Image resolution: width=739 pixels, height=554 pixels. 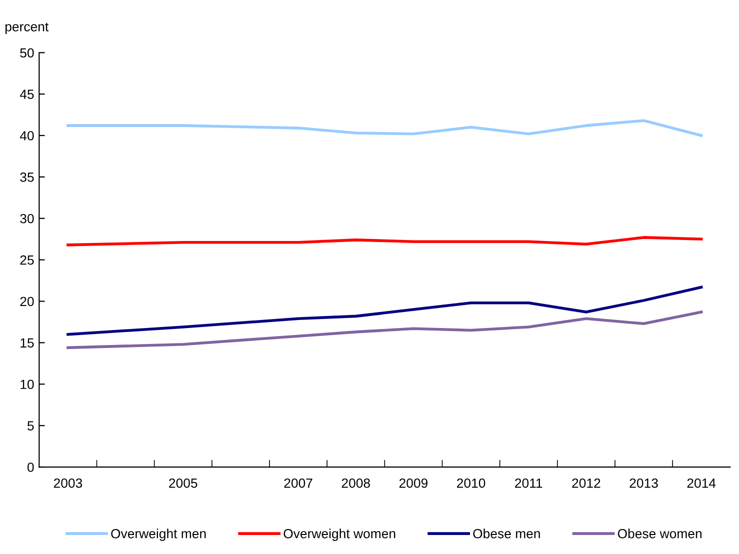 I want to click on y-tick-label: 20, so click(x=27, y=301).